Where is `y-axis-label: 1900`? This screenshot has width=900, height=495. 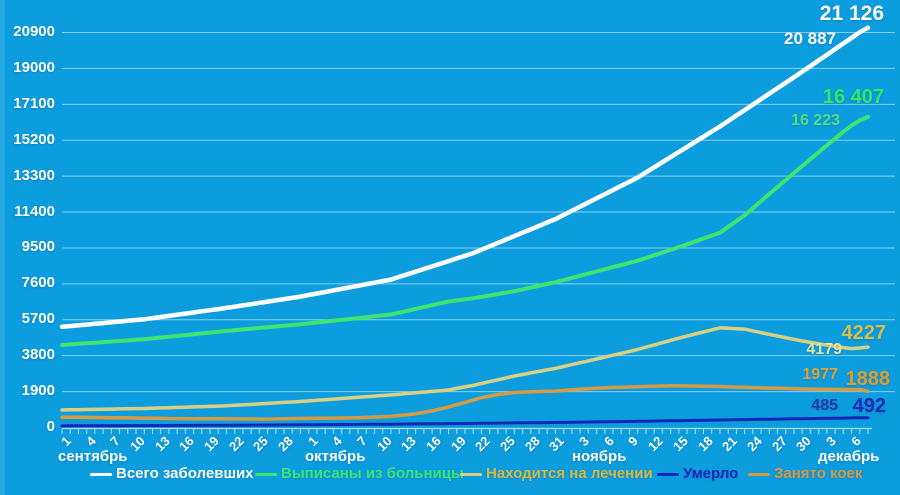
y-axis-label: 1900 is located at coordinates (38, 391).